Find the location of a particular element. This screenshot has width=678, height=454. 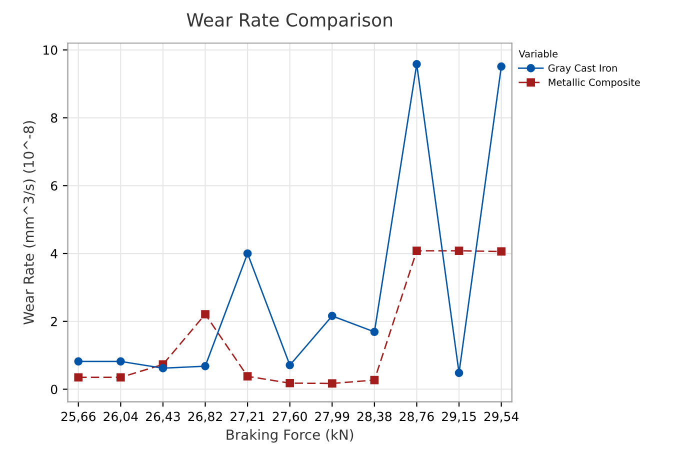

x-tick-label: 26,04 is located at coordinates (121, 417).